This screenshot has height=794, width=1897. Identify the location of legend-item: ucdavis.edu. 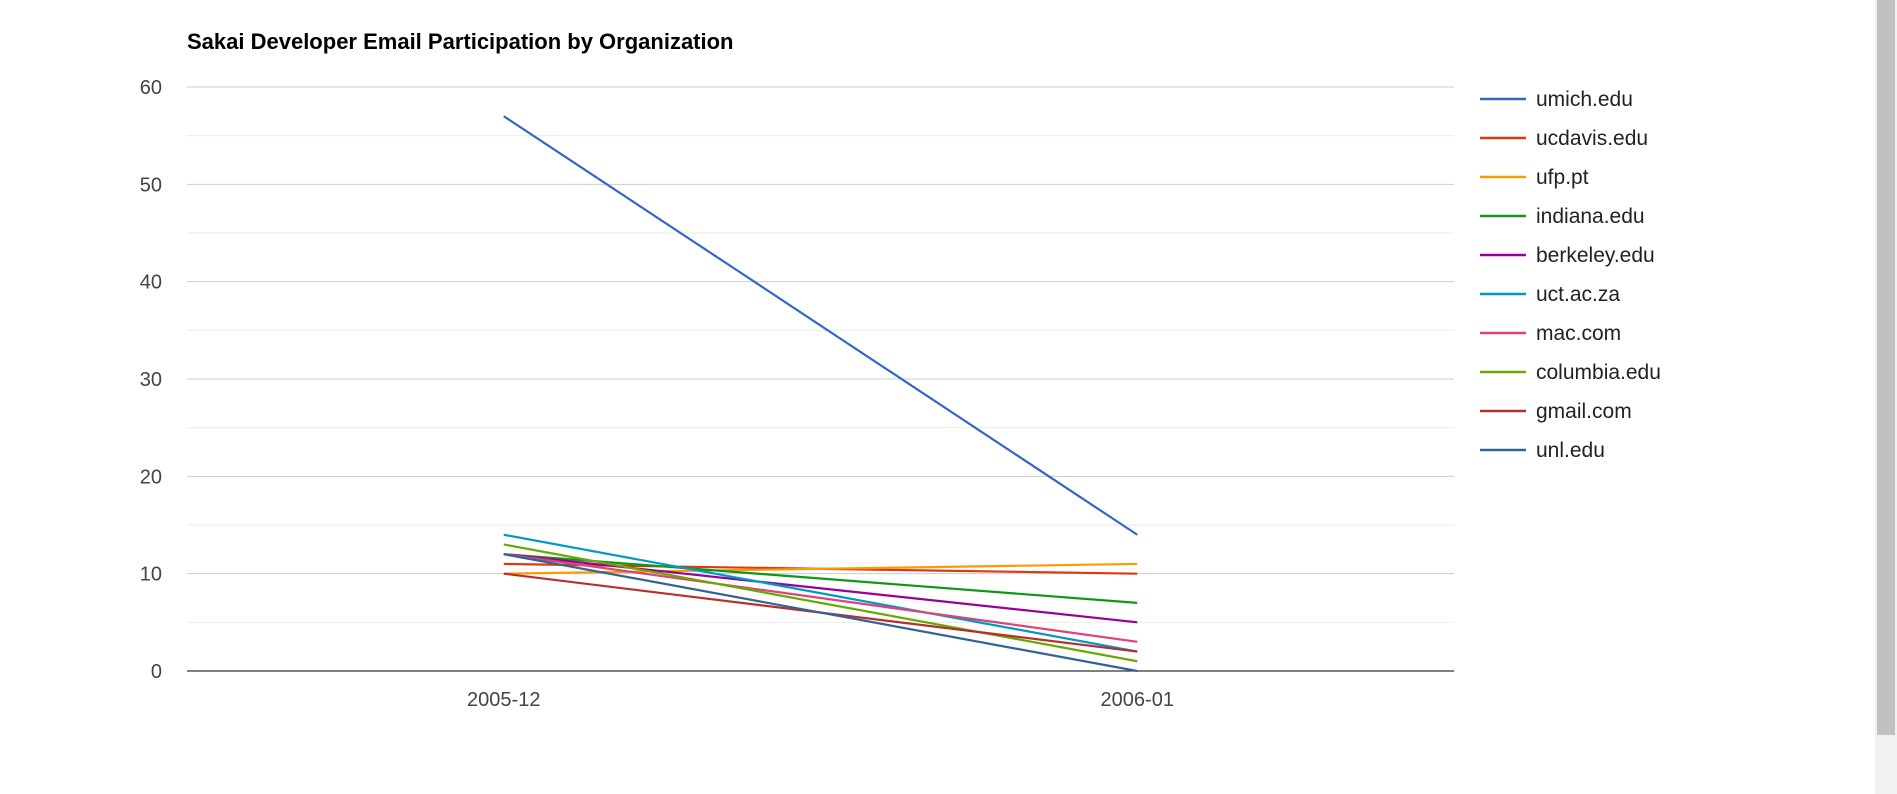
(1564, 138).